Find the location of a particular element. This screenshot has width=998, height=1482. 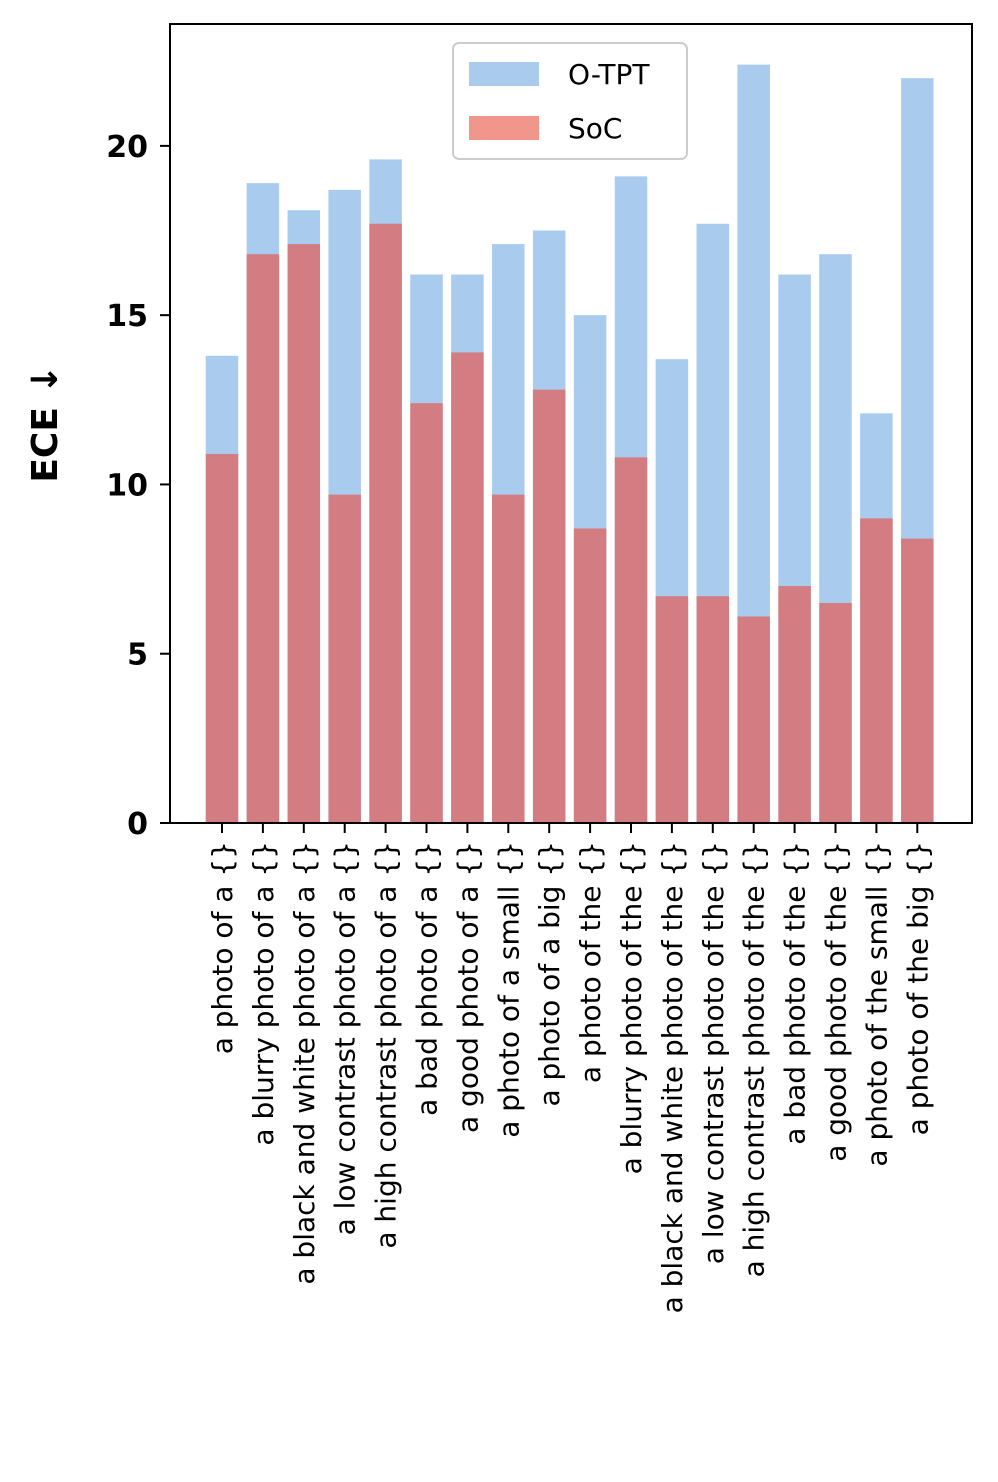

x-tick-label: a low contrast photo of a {} is located at coordinates (345, 1038).